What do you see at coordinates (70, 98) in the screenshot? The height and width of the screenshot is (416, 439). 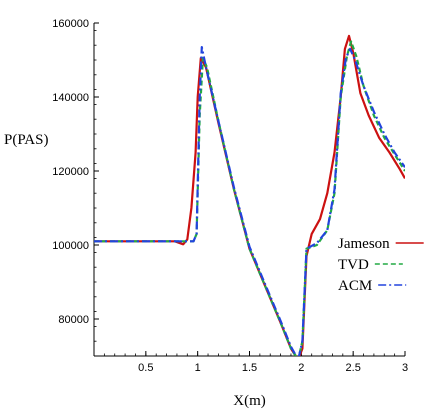 I see `y-tick-label: 140000` at bounding box center [70, 98].